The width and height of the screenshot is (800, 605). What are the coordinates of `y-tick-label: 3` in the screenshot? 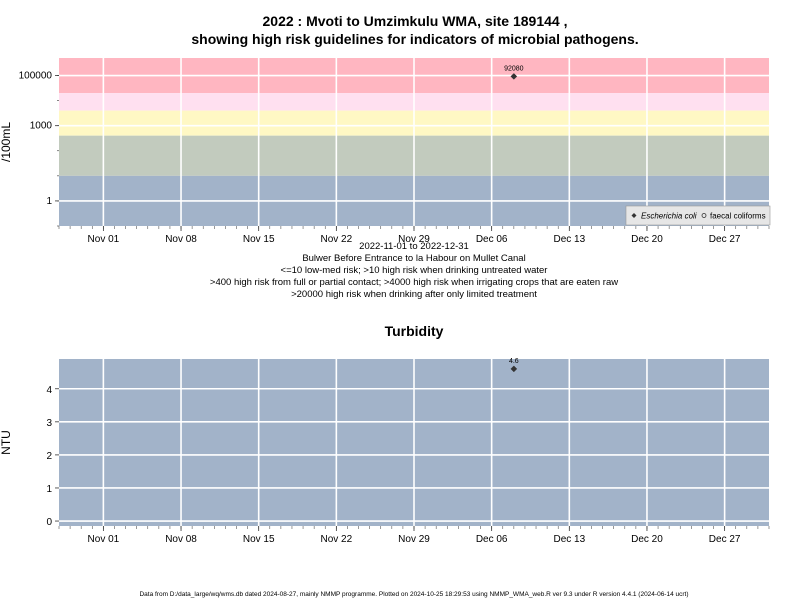 It's located at (49, 423).